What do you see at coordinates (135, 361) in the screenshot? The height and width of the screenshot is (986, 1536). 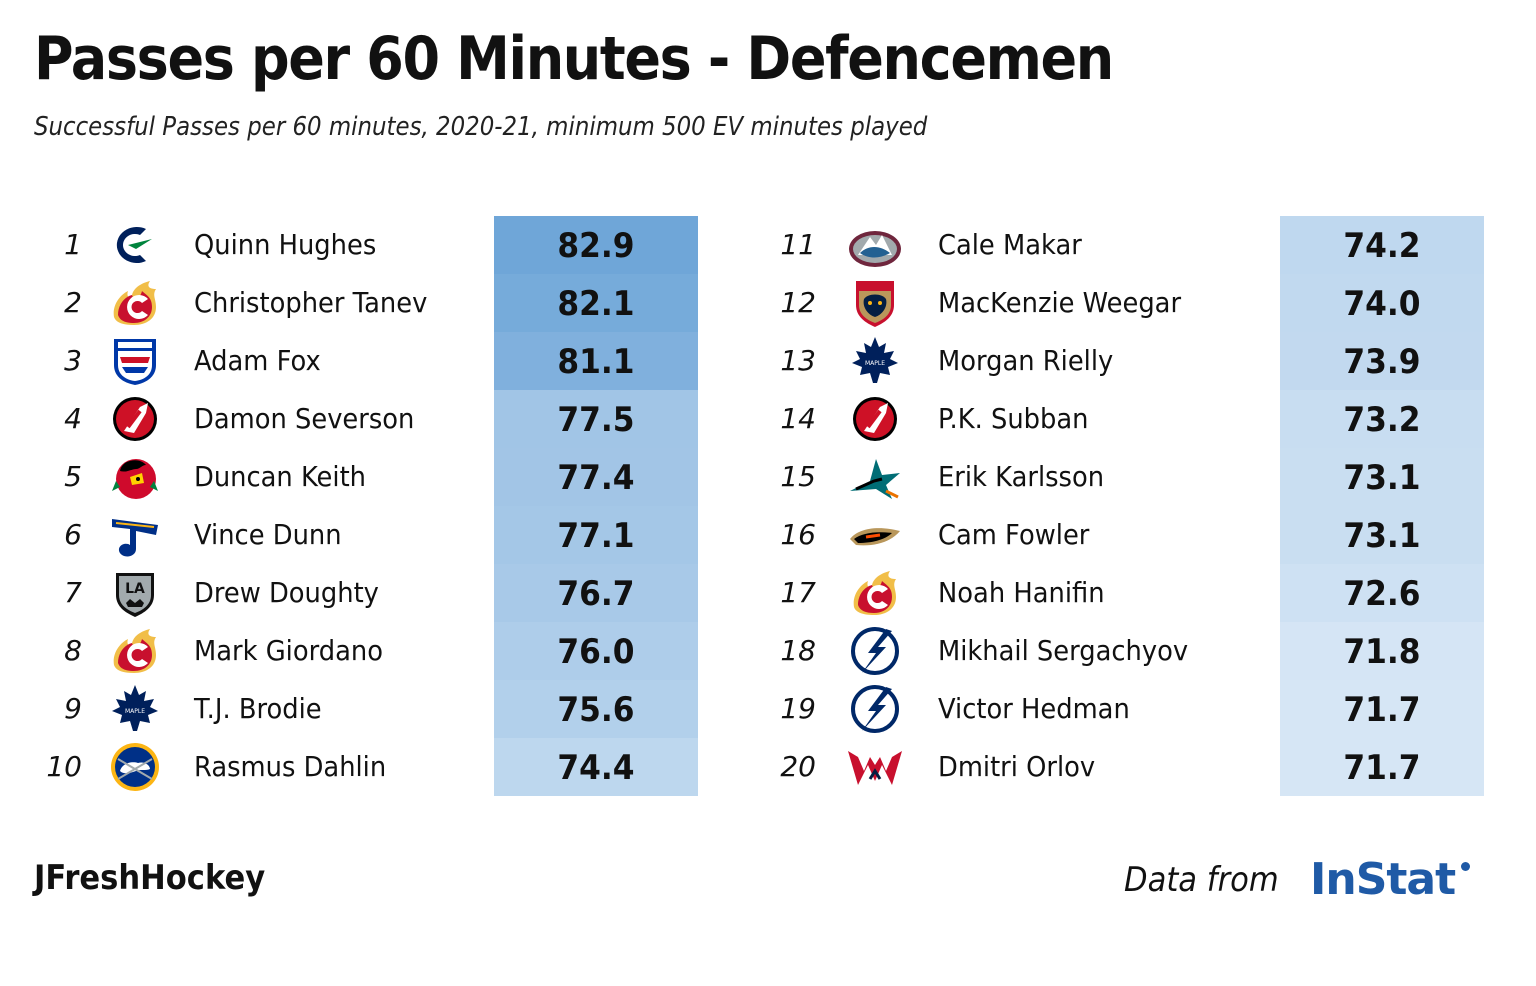 I see `new-york-rangers-logo` at bounding box center [135, 361].